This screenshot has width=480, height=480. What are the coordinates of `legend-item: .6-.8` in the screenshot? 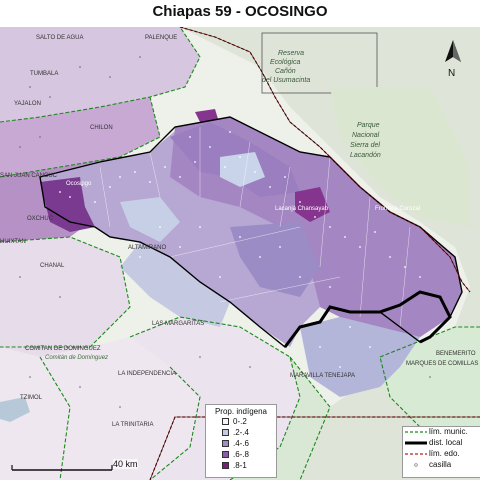 It's located at (249, 454).